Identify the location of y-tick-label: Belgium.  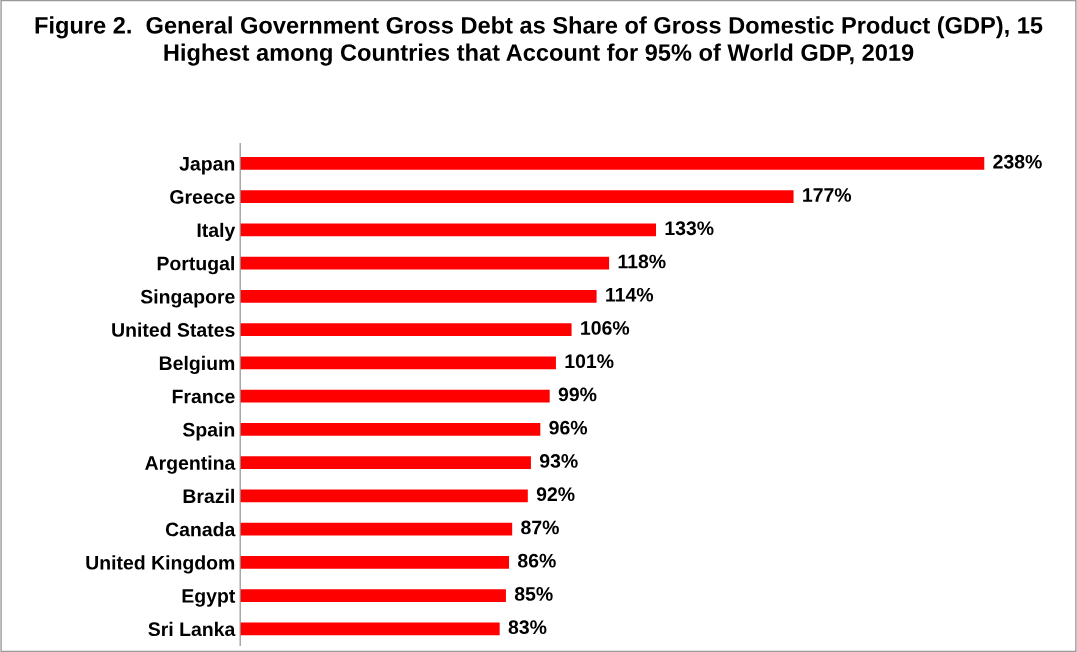
(197, 365).